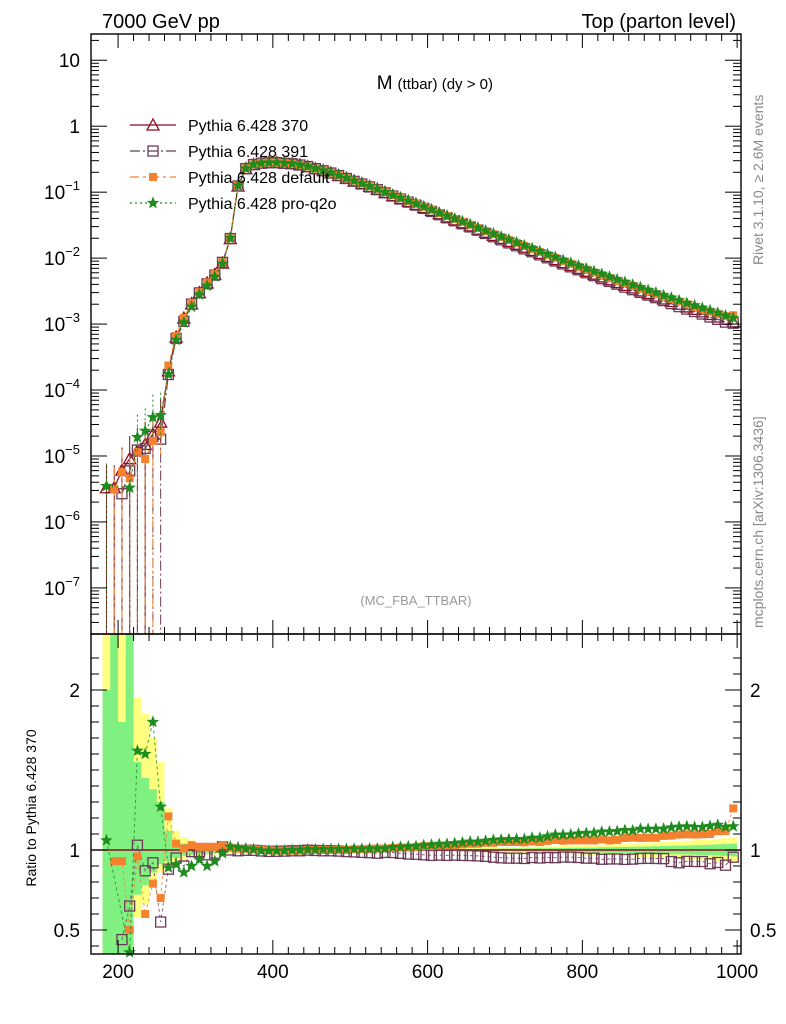 The width and height of the screenshot is (786, 1024). I want to click on y-tick-exponent: −7, so click(72, 581).